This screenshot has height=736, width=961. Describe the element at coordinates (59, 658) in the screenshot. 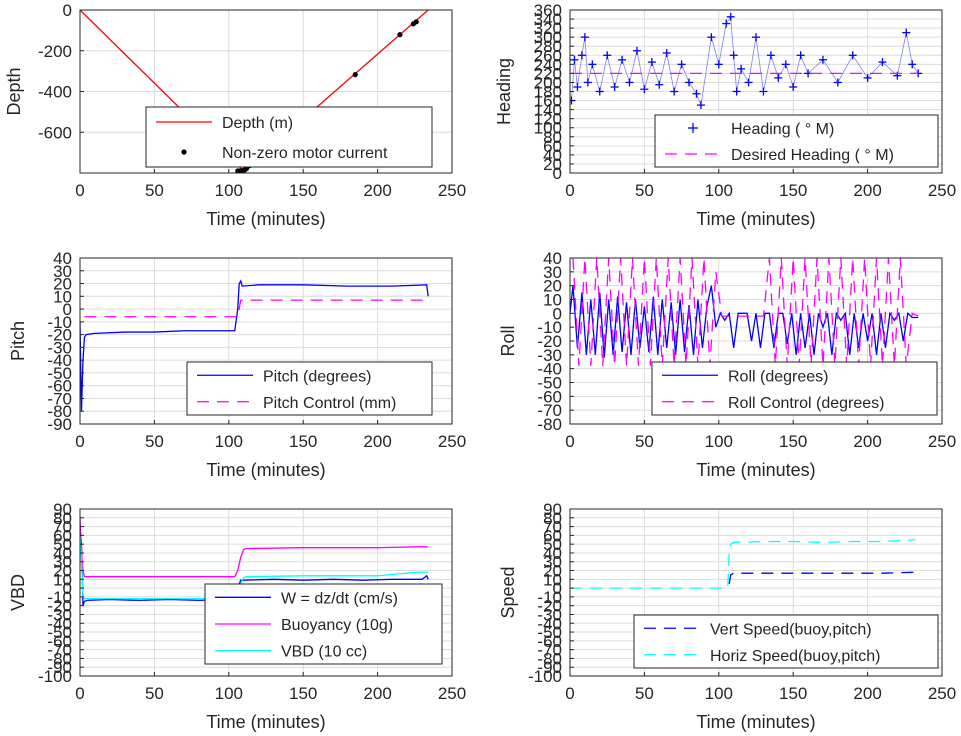

I see `y-tick-label: -80` at that location.